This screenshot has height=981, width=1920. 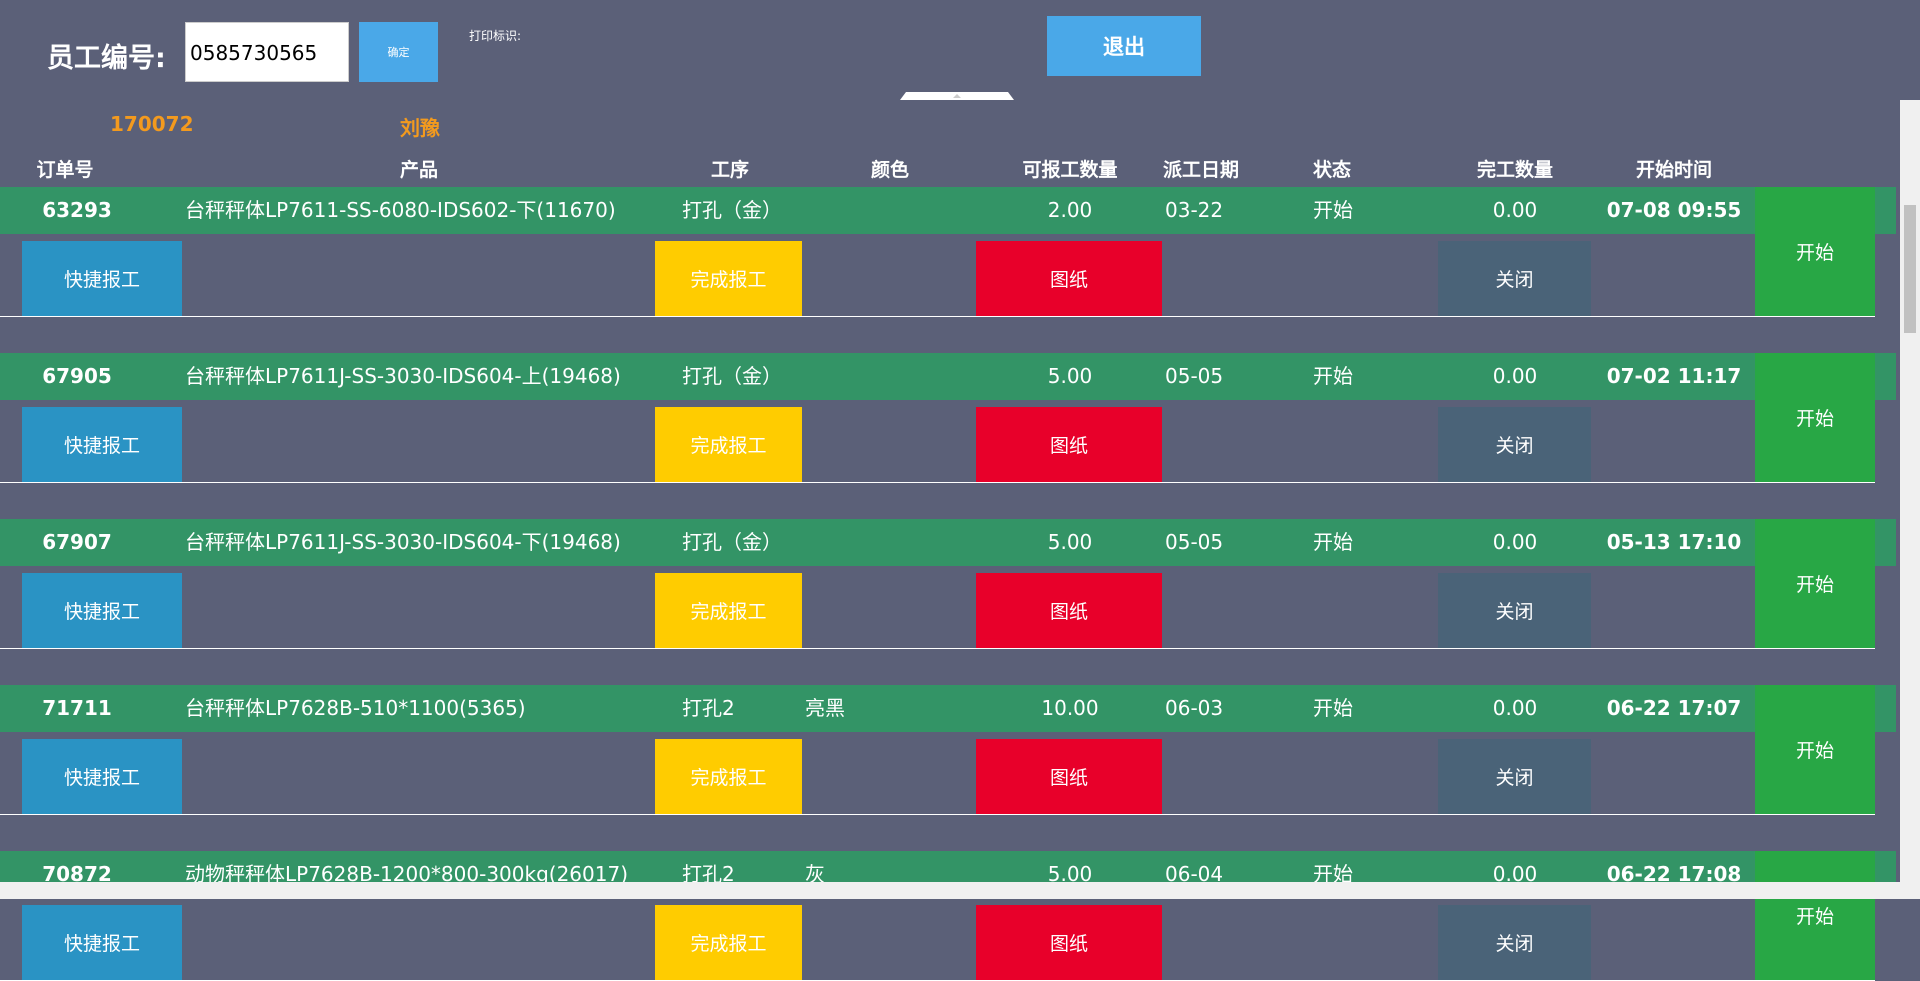 What do you see at coordinates (1070, 708) in the screenshot?
I see `reportable-qty: 10.00` at bounding box center [1070, 708].